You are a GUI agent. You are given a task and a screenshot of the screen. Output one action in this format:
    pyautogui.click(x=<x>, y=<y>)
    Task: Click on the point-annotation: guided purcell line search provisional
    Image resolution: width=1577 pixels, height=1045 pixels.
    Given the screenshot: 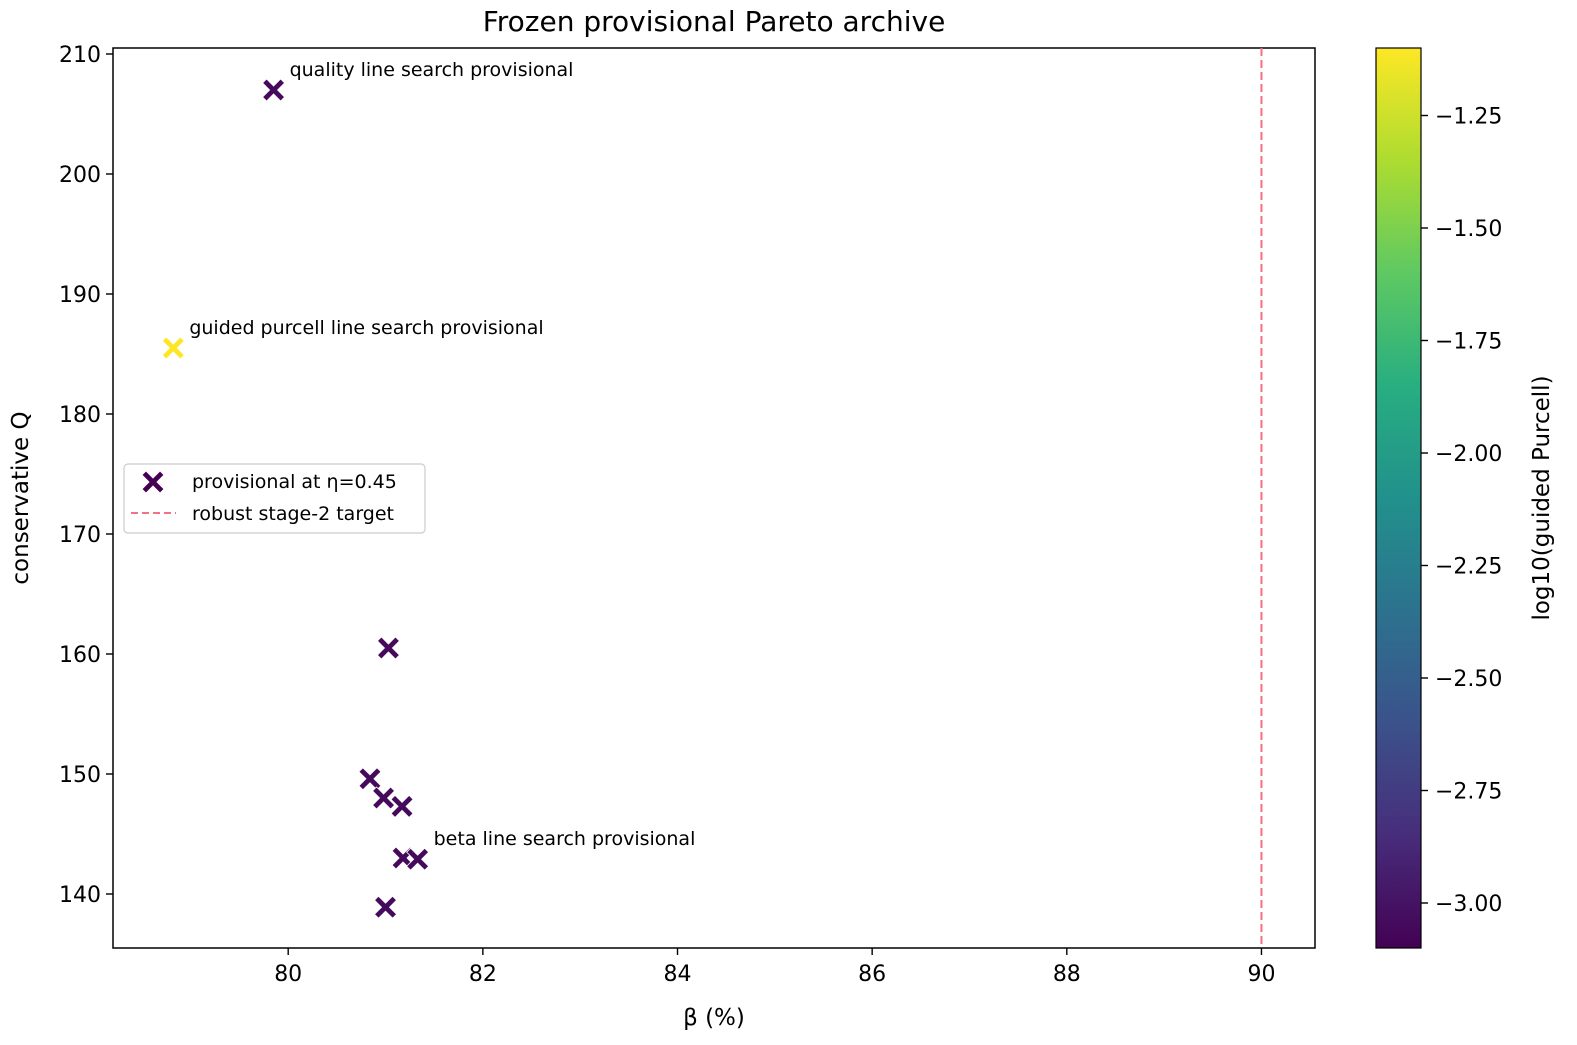 What is the action you would take?
    pyautogui.click(x=366, y=328)
    